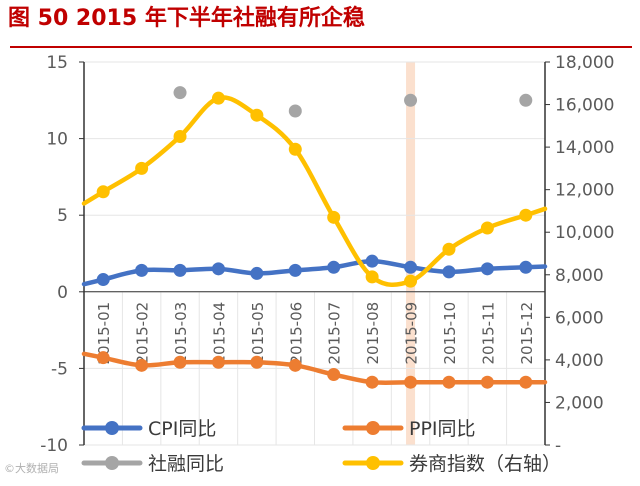 The height and width of the screenshot is (486, 640). Describe the element at coordinates (373, 333) in the screenshot. I see `x-tick-label: 2015-08` at that location.